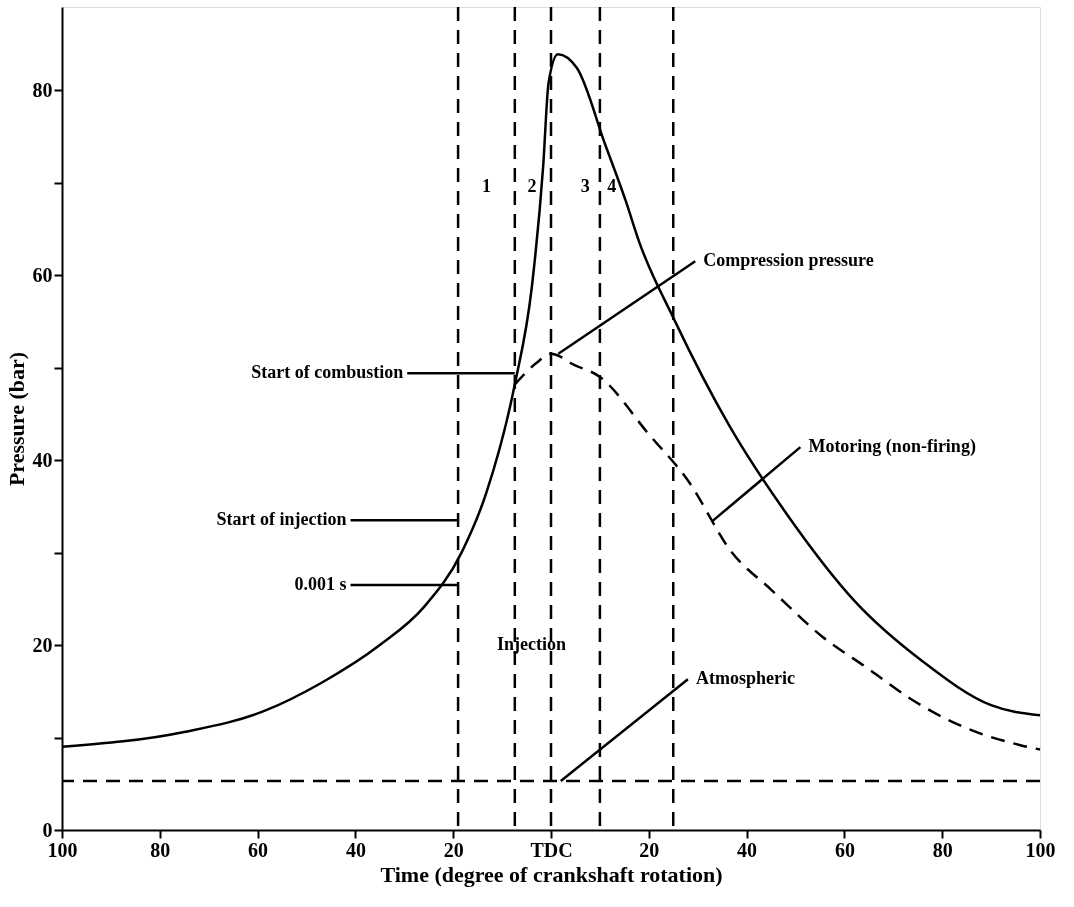 This screenshot has width=1074, height=907. What do you see at coordinates (42, 459) in the screenshot?
I see `y-tick-label: 40` at bounding box center [42, 459].